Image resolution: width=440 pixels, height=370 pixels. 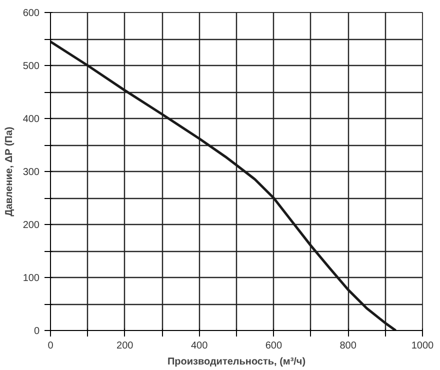 What do you see at coordinates (9, 171) in the screenshot?
I see `y-axis-title: Давление, ΔP (Па)` at bounding box center [9, 171].